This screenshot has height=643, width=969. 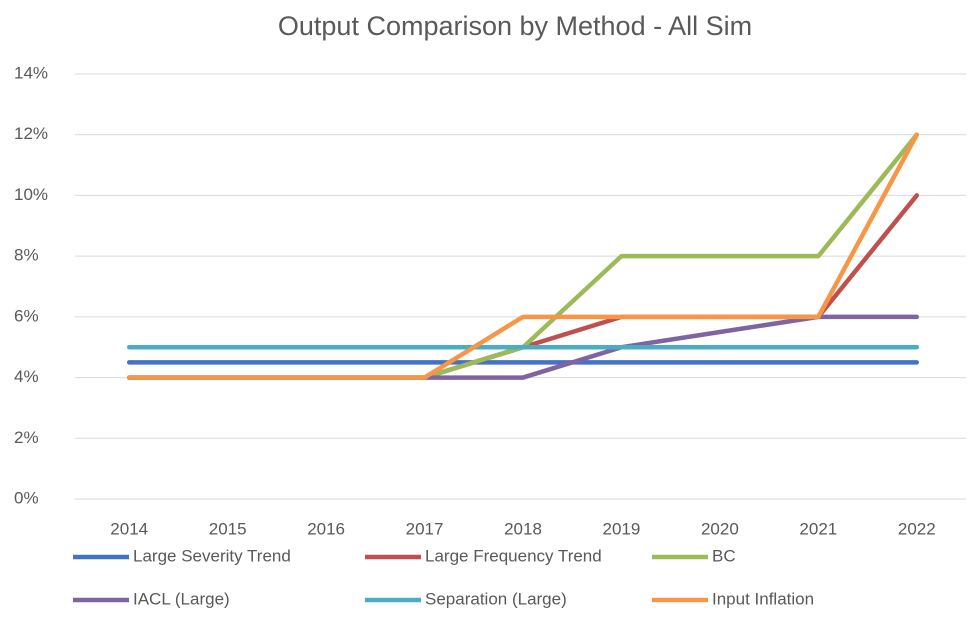 What do you see at coordinates (763, 598) in the screenshot?
I see `legend-label: Input Inflation` at bounding box center [763, 598].